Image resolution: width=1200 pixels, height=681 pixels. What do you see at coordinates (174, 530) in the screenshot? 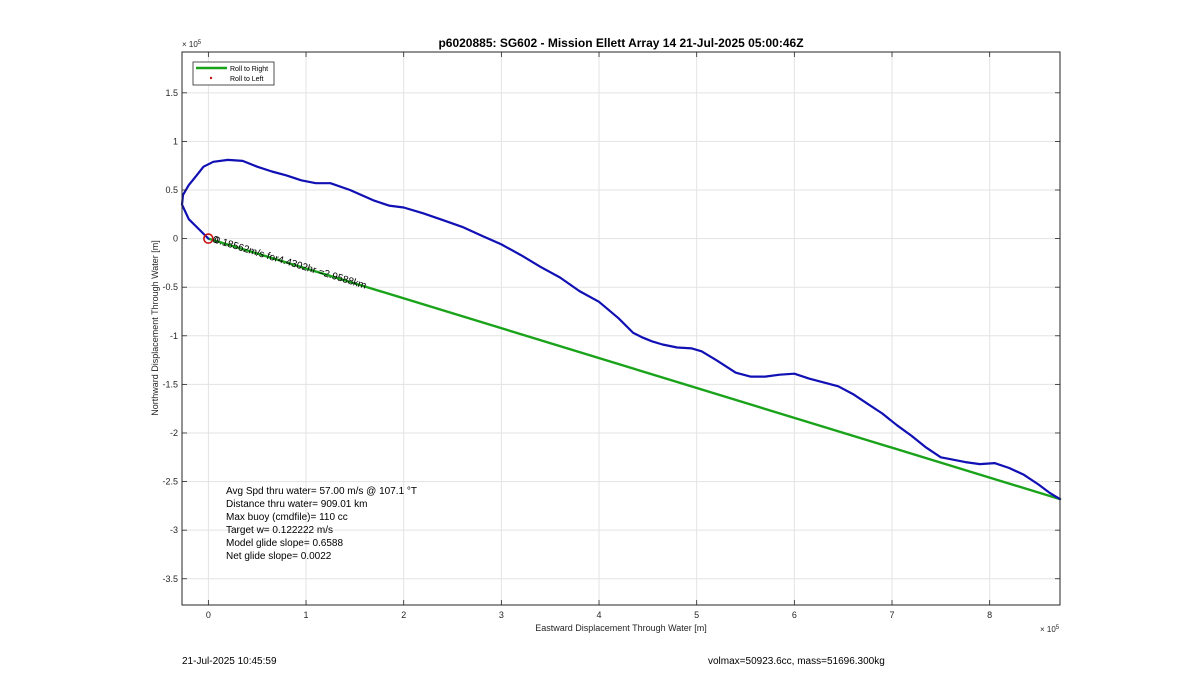
I see `y-tick-label: -3` at bounding box center [174, 530].